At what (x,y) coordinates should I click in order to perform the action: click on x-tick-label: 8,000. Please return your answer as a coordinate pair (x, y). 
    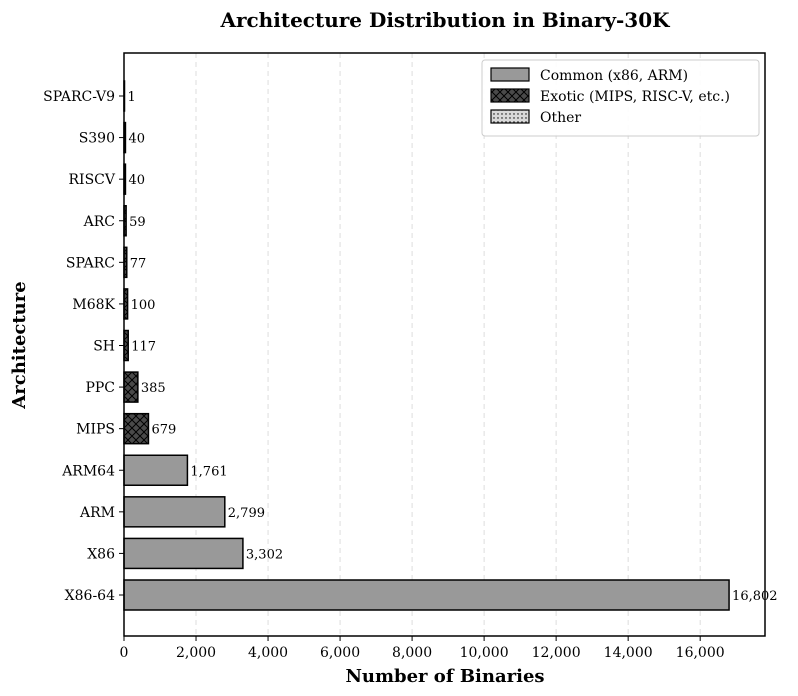
    Looking at the image, I should click on (412, 653).